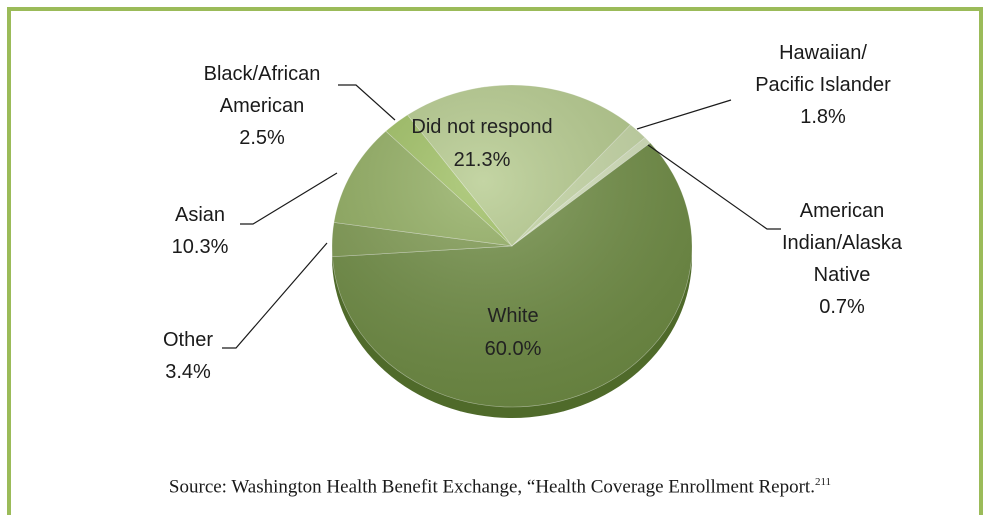 The width and height of the screenshot is (1000, 515). What do you see at coordinates (823, 482) in the screenshot?
I see `source-footnote: 211` at bounding box center [823, 482].